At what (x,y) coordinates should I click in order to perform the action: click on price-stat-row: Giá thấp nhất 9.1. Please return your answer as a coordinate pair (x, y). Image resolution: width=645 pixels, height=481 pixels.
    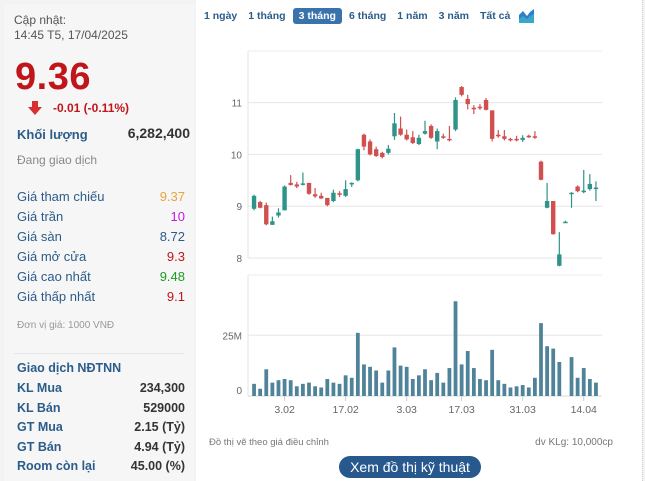
    Looking at the image, I should click on (101, 299).